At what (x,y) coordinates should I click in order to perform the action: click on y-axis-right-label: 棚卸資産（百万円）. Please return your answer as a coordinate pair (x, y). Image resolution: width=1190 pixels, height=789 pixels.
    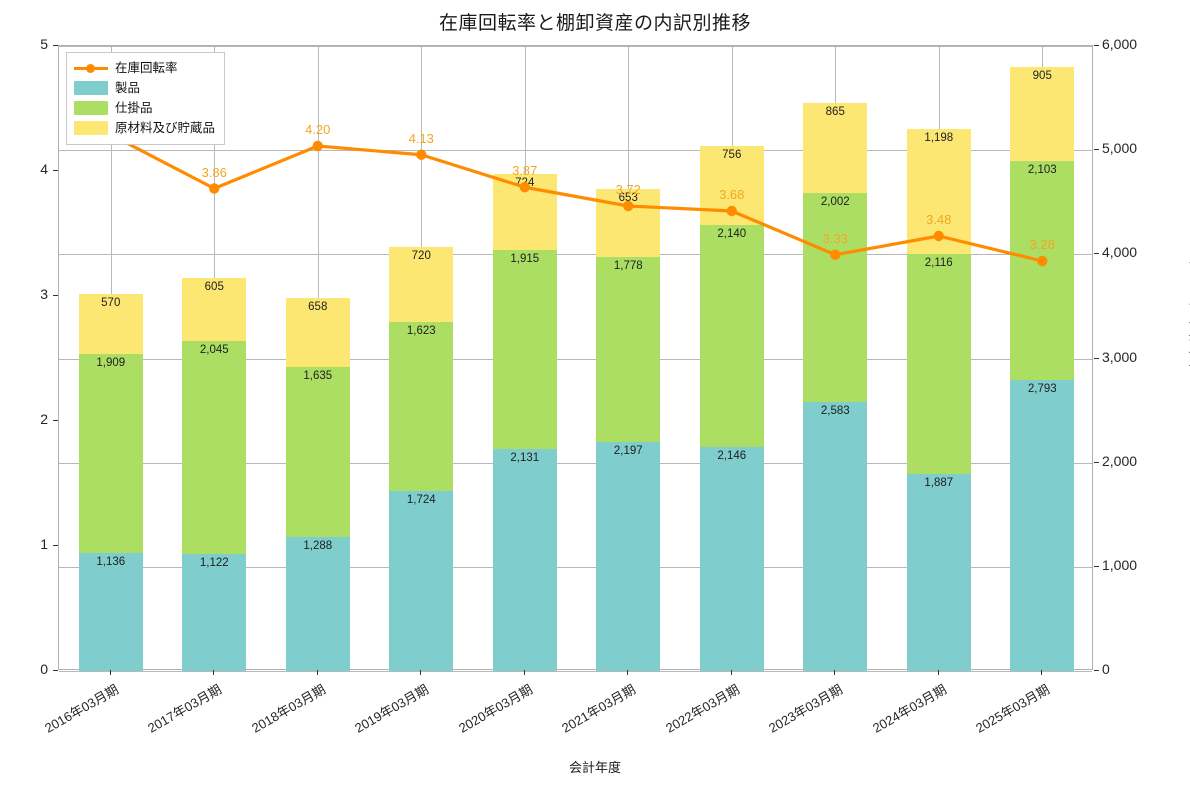
    Looking at the image, I should click on (1188, 310).